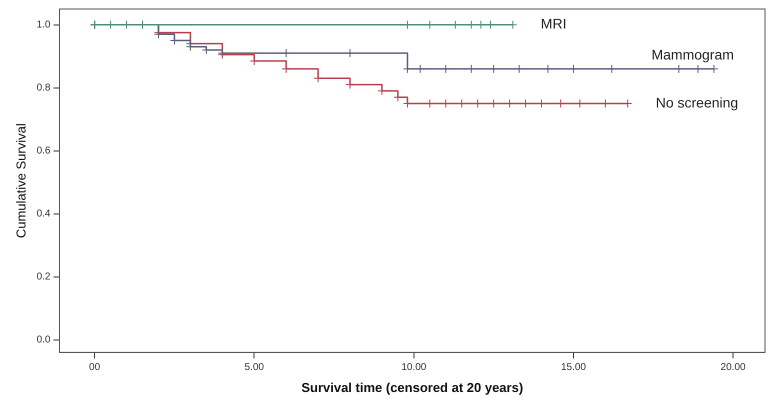  What do you see at coordinates (692, 54) in the screenshot?
I see `series-label: Mammogram` at bounding box center [692, 54].